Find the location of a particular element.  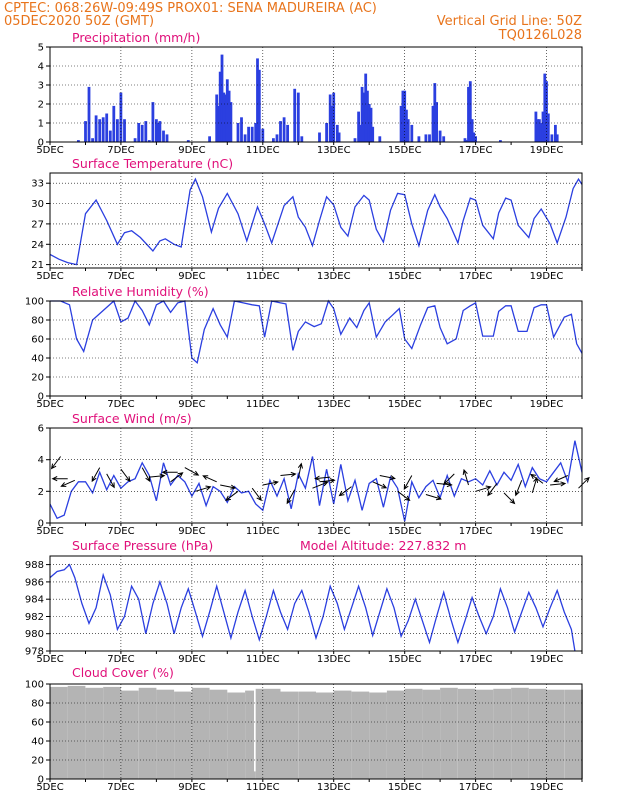

temp-ytick-label-2: 27 is located at coordinates (37, 224).